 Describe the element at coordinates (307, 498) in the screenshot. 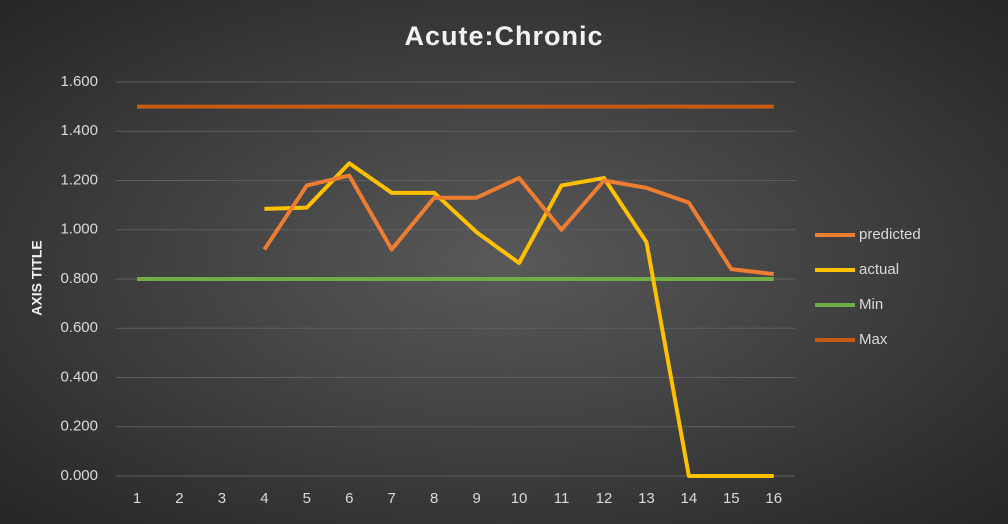

I see `x-tick-label: 5` at that location.